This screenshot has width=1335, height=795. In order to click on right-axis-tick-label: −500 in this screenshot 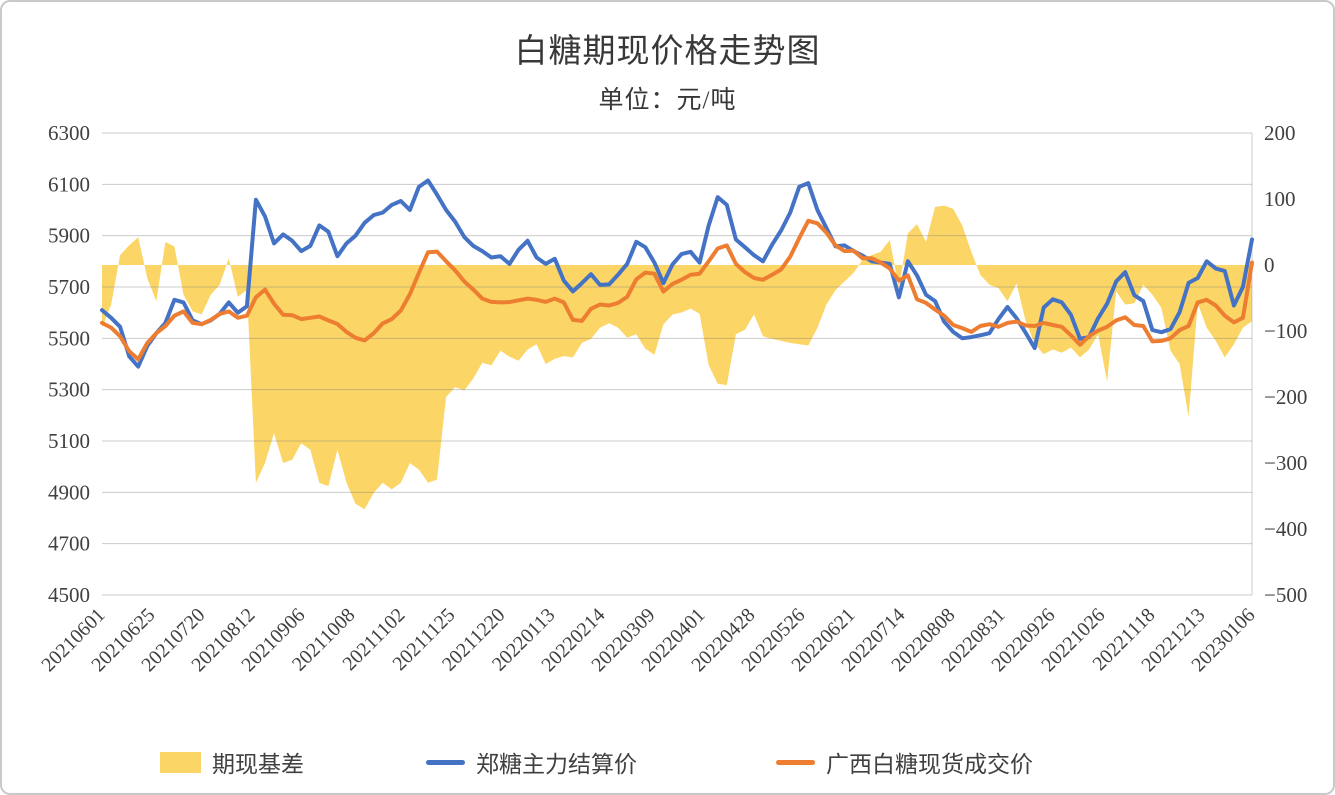, I will do `click(1285, 595)`.